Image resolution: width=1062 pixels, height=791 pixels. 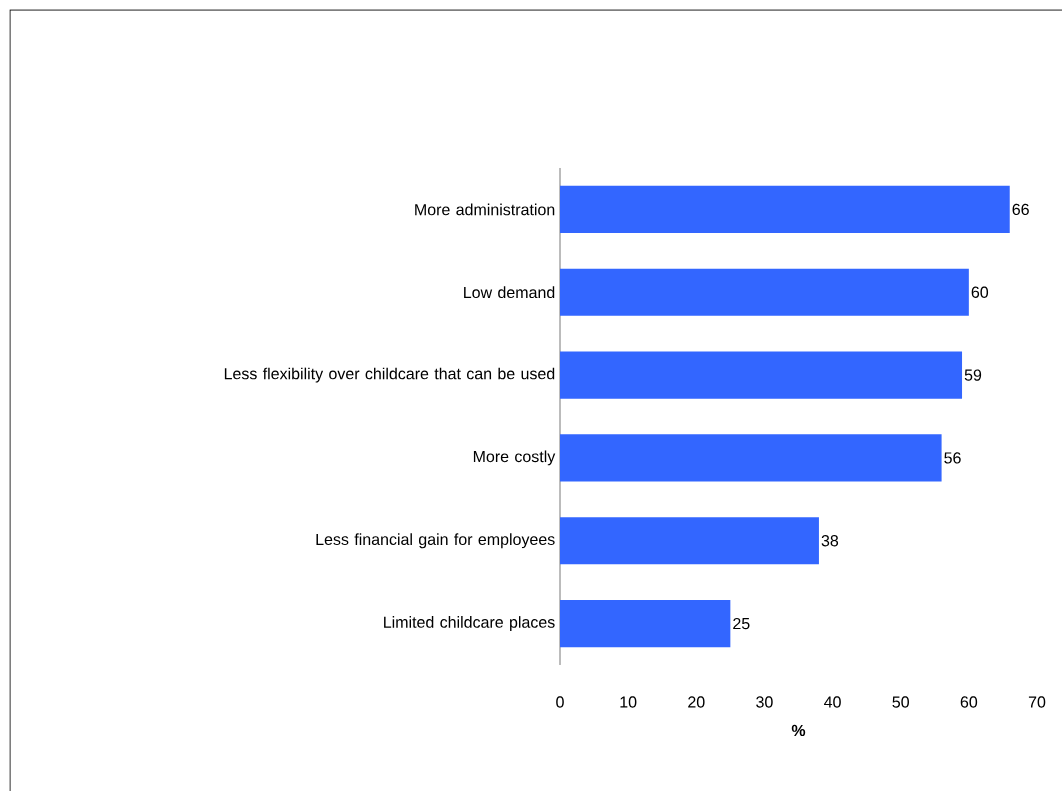 I want to click on y-tick-label: Less flexibility over childcare that can be used, so click(x=389, y=375).